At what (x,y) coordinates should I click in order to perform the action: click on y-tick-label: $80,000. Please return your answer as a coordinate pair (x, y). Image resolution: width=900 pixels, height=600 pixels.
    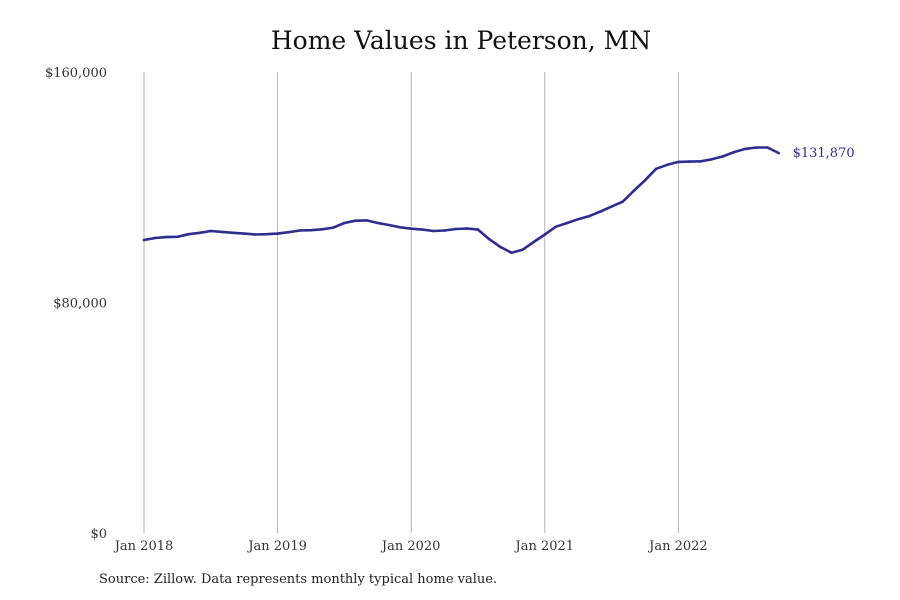
    Looking at the image, I should click on (80, 304).